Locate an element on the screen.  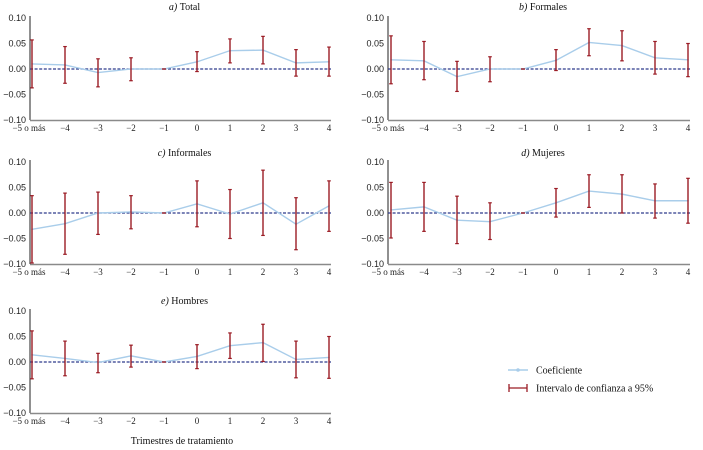
y-tick-label: −0.05 is located at coordinates (14, 388).